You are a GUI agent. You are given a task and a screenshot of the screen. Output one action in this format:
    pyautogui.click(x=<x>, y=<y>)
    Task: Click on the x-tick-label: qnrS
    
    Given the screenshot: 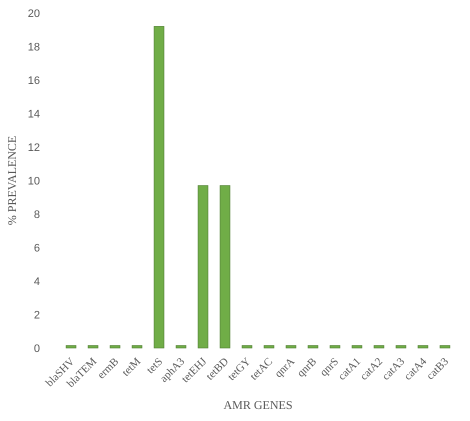 What is the action you would take?
    pyautogui.click(x=330, y=367)
    